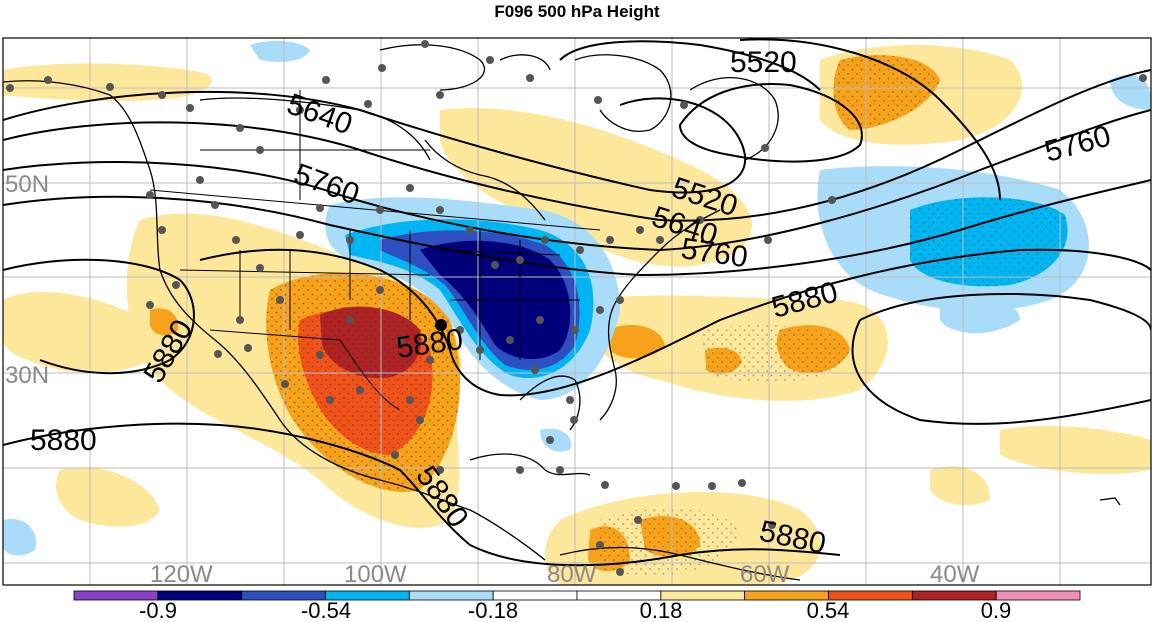 This screenshot has height=622, width=1154. What do you see at coordinates (63, 440) in the screenshot?
I see `contour-label-5880-southwest: 5880` at bounding box center [63, 440].